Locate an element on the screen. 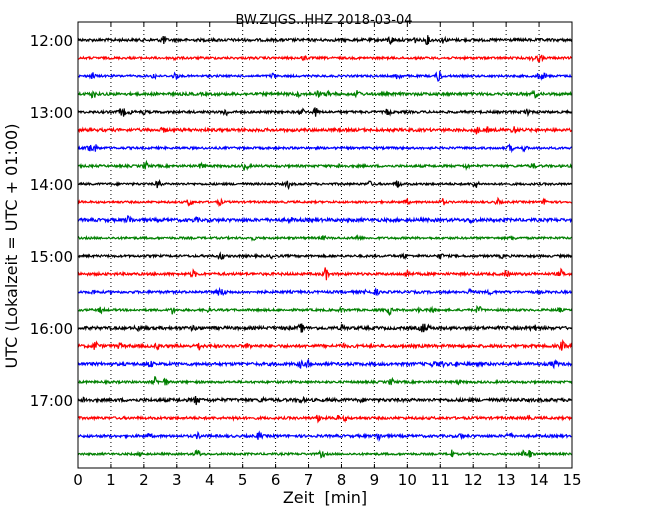  y-tick-label: 16:00 is located at coordinates (51, 329).